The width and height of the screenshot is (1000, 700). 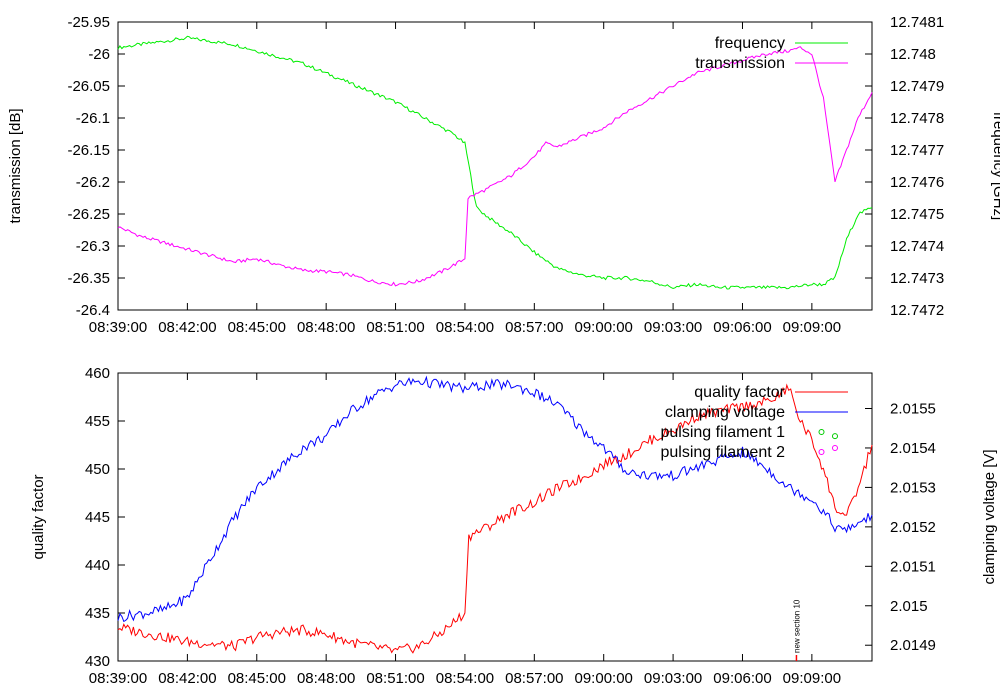 I want to click on y-tick-label: 440, so click(x=97, y=565).